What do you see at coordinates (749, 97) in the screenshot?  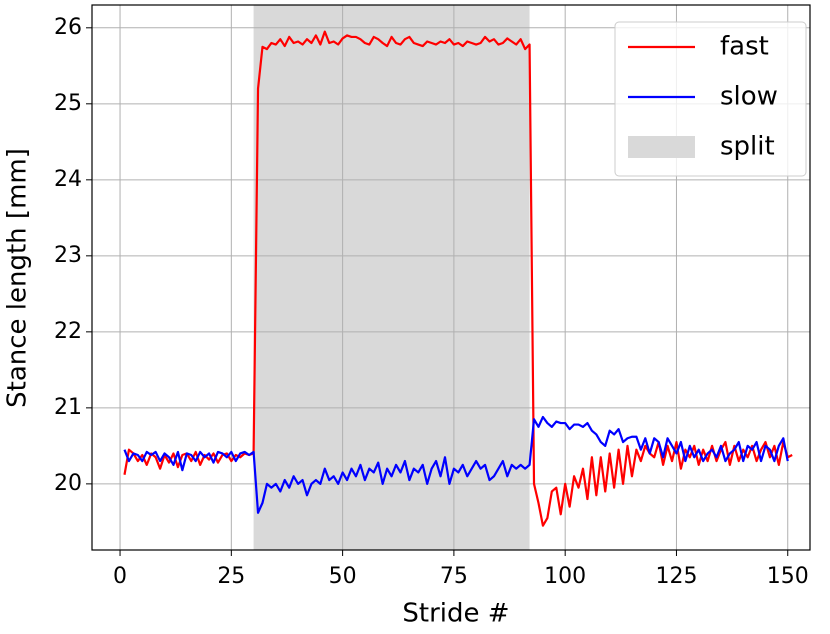 I see `legend-label: slow` at bounding box center [749, 97].